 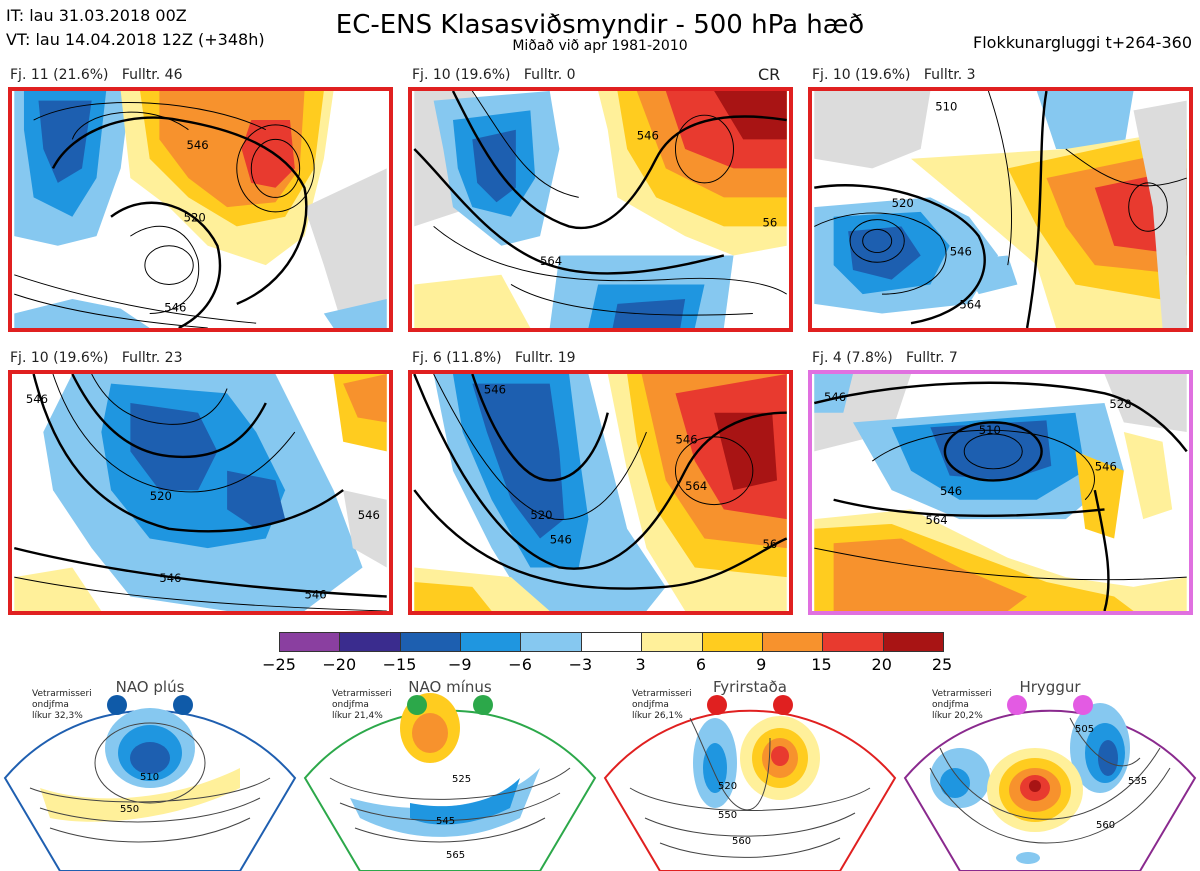 I want to click on regime-title: NAO plús, so click(x=150, y=687).